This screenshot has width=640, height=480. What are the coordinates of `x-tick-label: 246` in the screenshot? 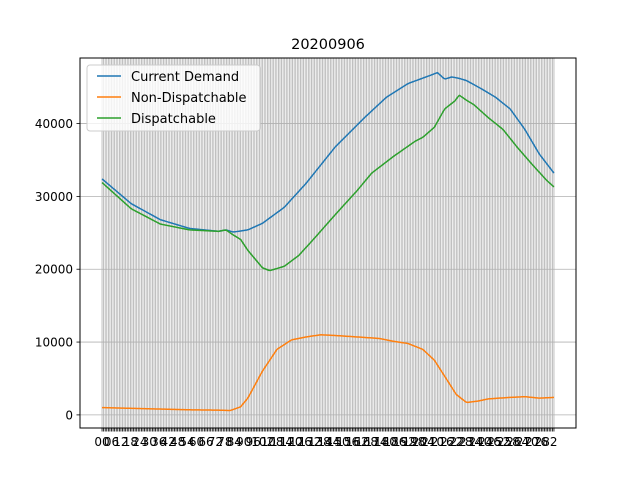 It's located at (489, 442).